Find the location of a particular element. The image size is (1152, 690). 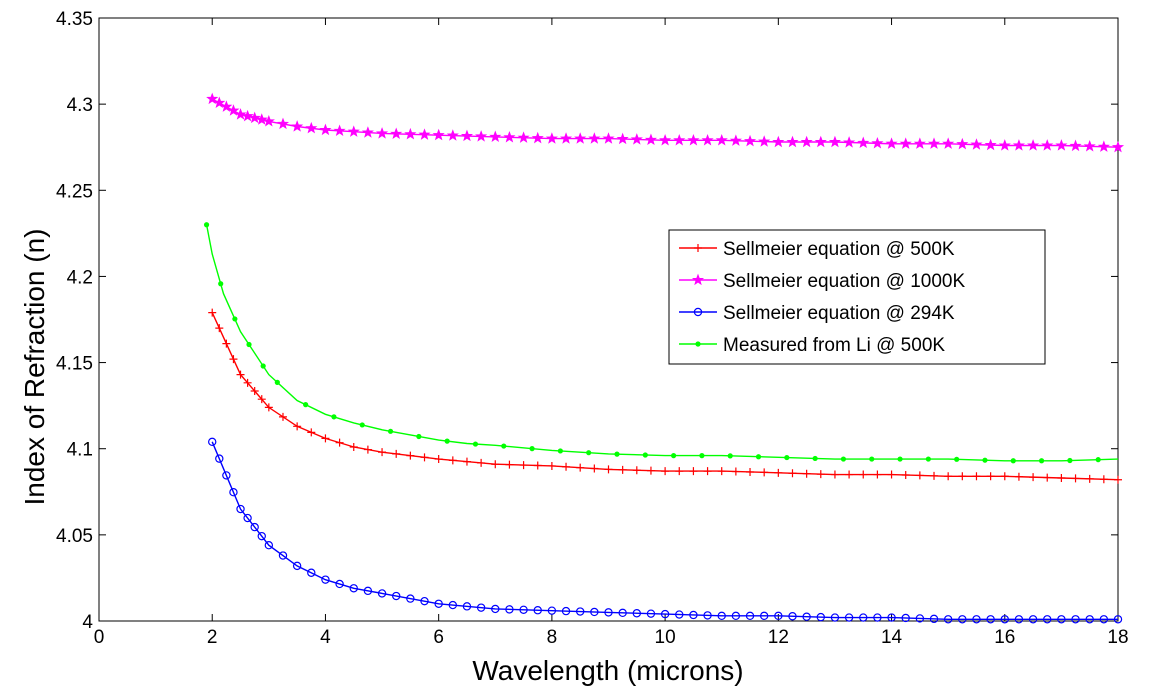

legend-label: Sellmeier equation @ 1000K is located at coordinates (844, 281).